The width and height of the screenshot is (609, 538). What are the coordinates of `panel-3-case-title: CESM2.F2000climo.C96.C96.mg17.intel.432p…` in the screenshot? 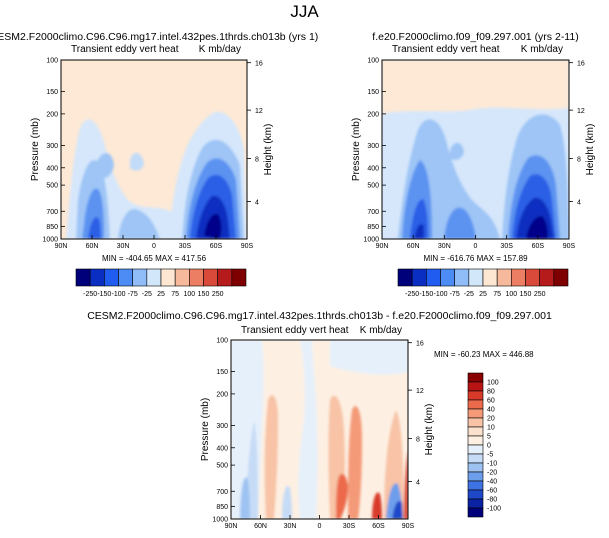 It's located at (319, 316).